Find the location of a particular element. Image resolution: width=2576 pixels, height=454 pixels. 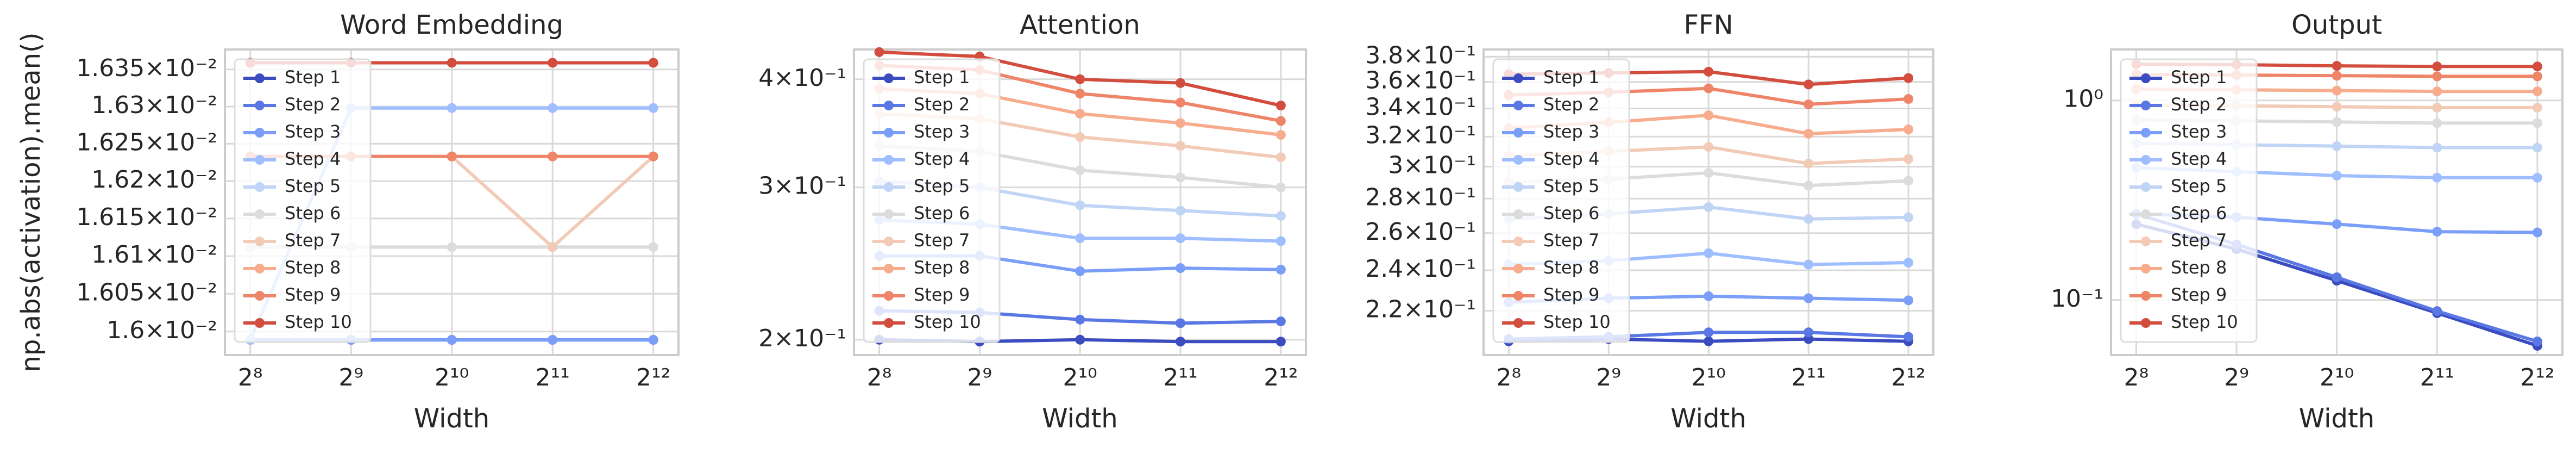

subplot-title: Output is located at coordinates (2336, 25).